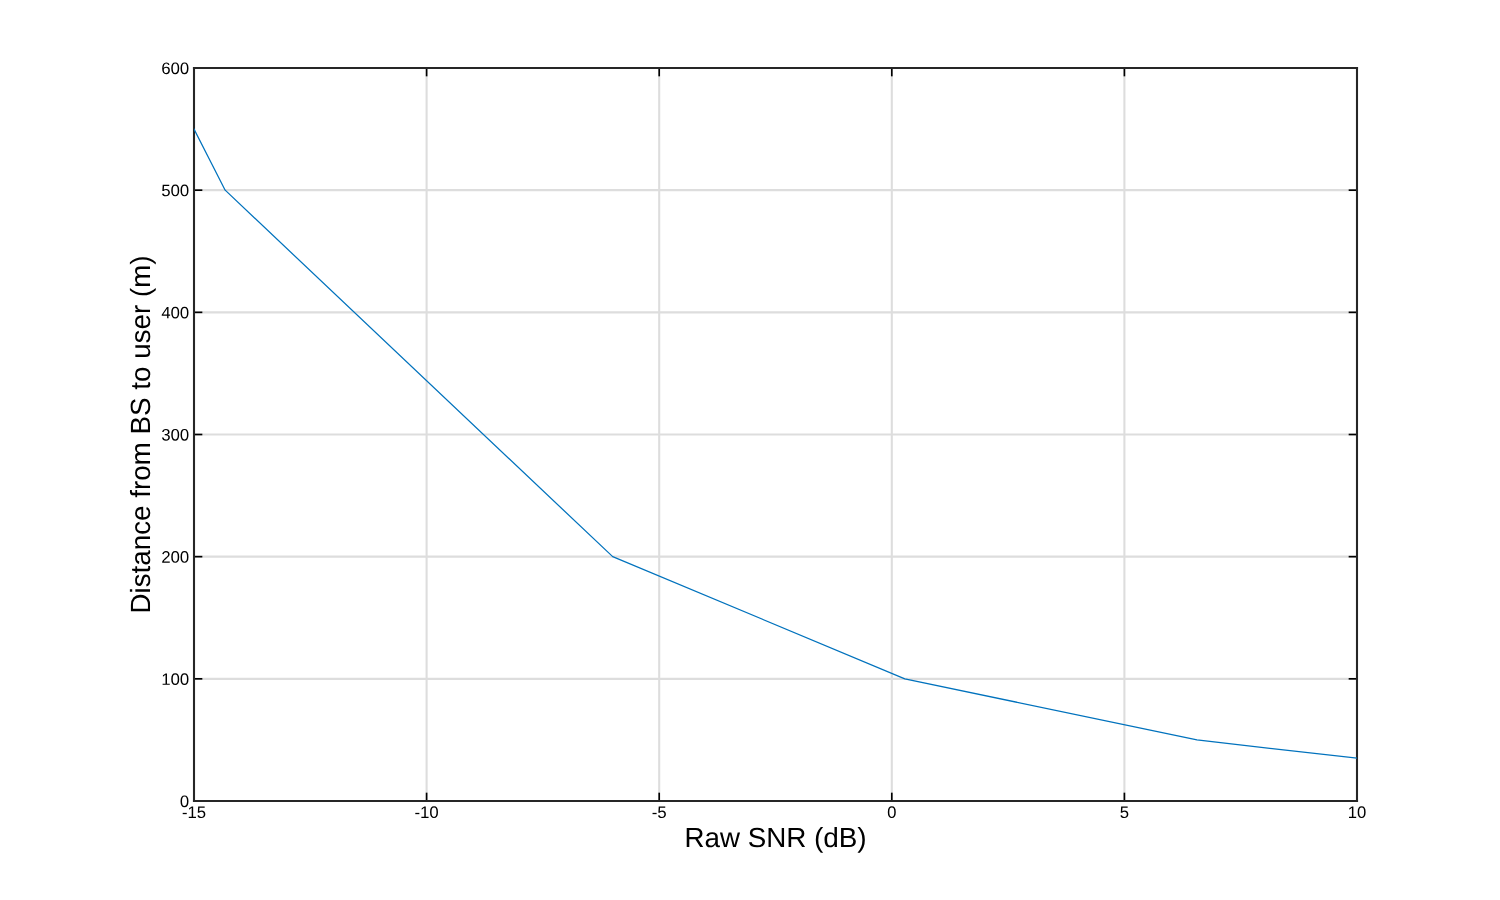 This screenshot has width=1500, height=900. Describe the element at coordinates (194, 812) in the screenshot. I see `x-tick-label: -15` at that location.